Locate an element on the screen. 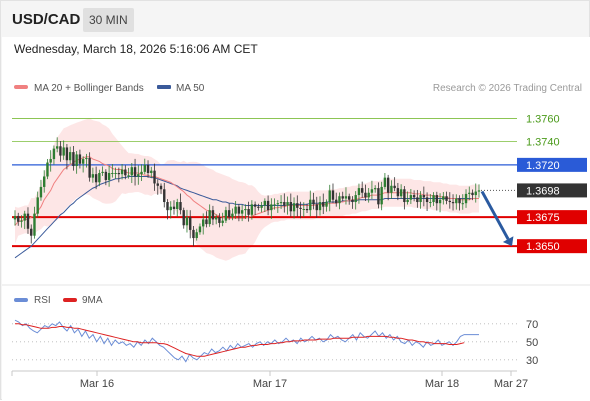  x-tick-label: Mar 18 is located at coordinates (442, 384).